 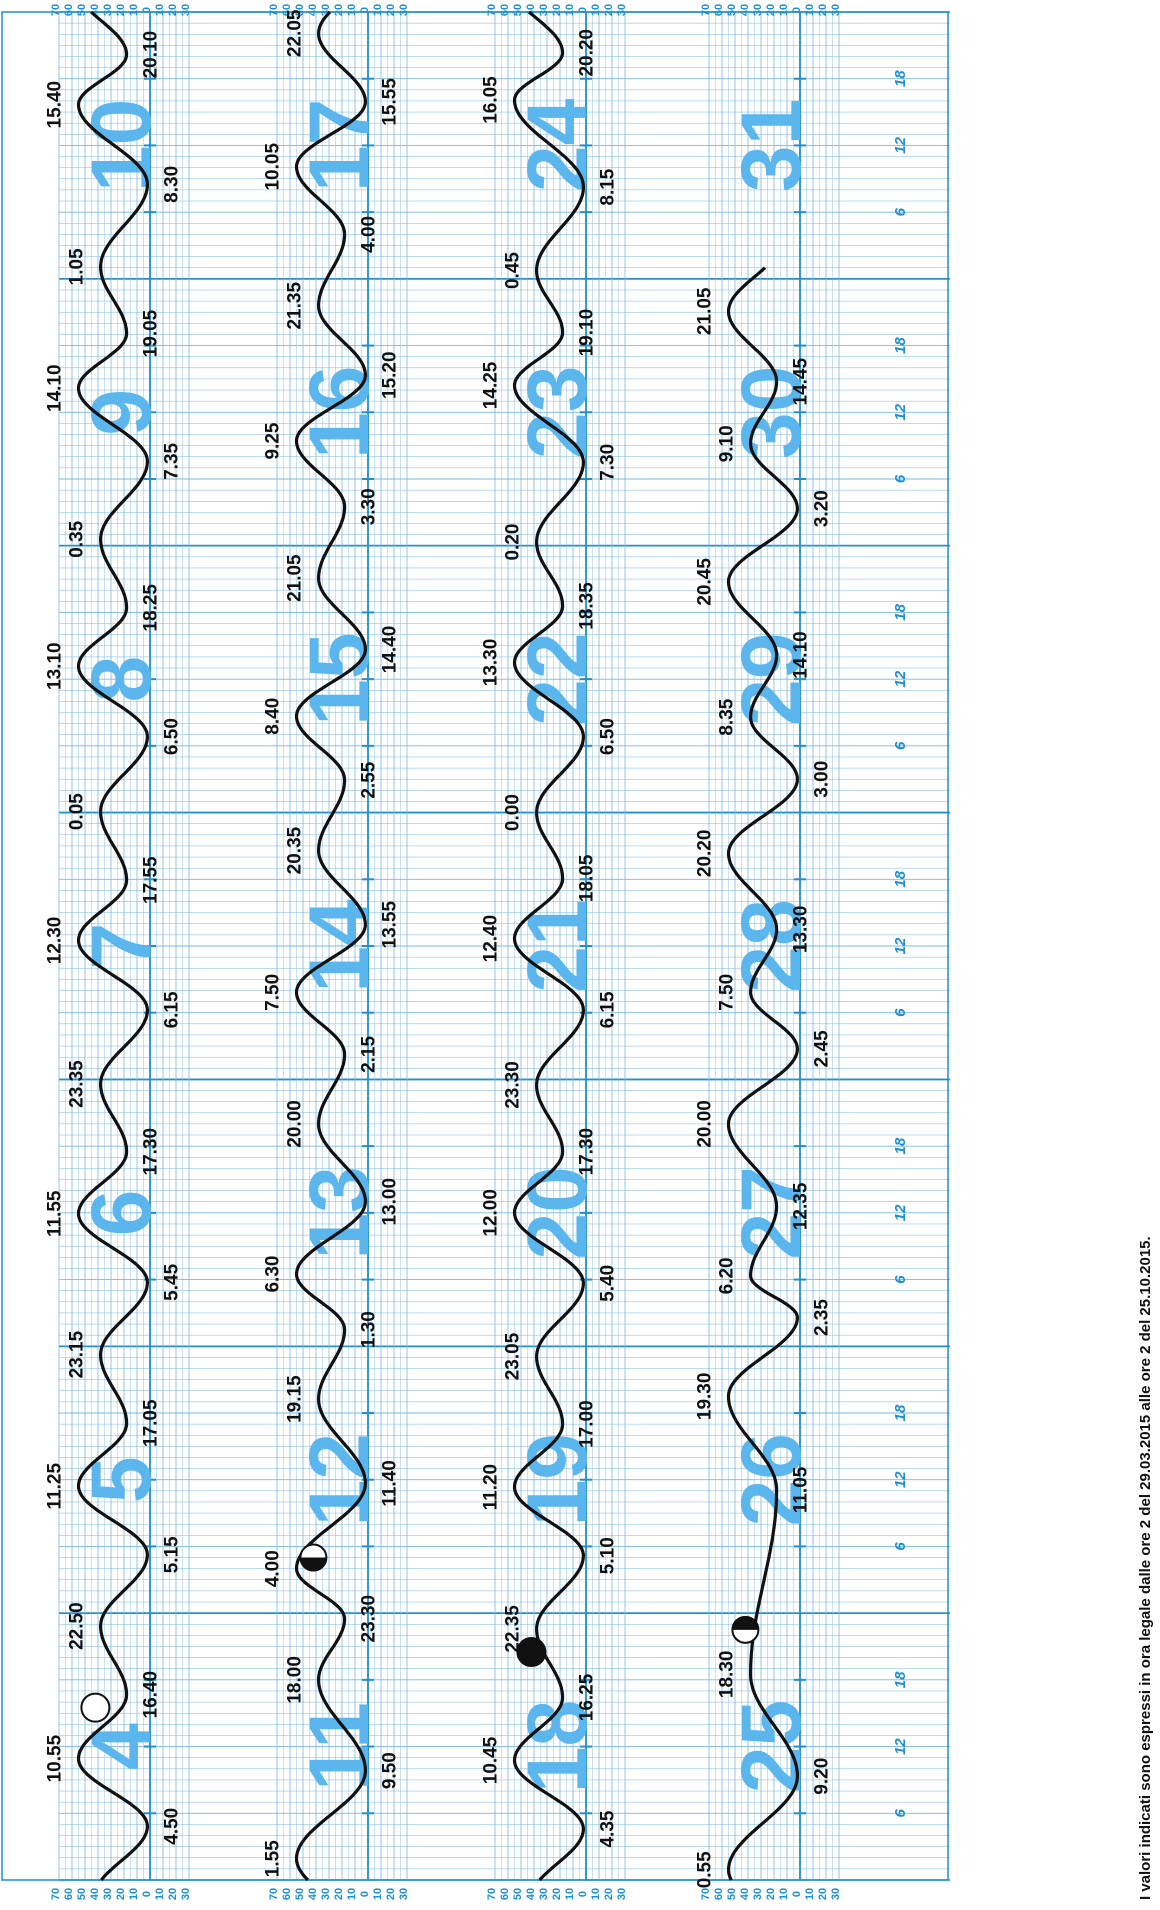 I want to click on extreme-time-label: 11.55, so click(x=55, y=1213).